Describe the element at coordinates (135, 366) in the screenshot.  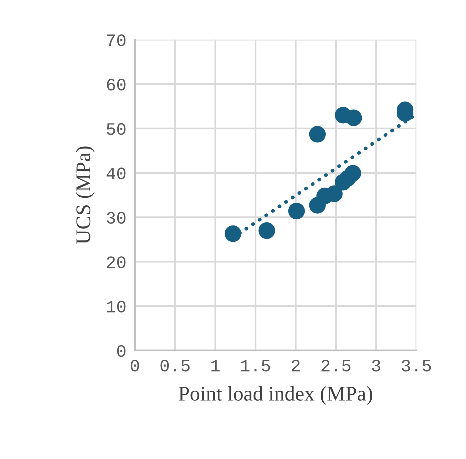
I see `x-tick-label: 0` at that location.